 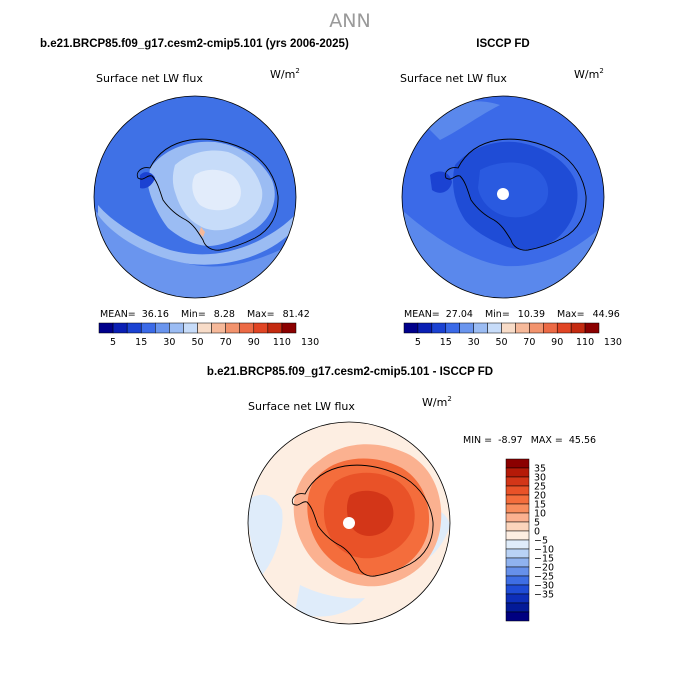 I want to click on panel-a-mid-band, so click(x=197, y=235).